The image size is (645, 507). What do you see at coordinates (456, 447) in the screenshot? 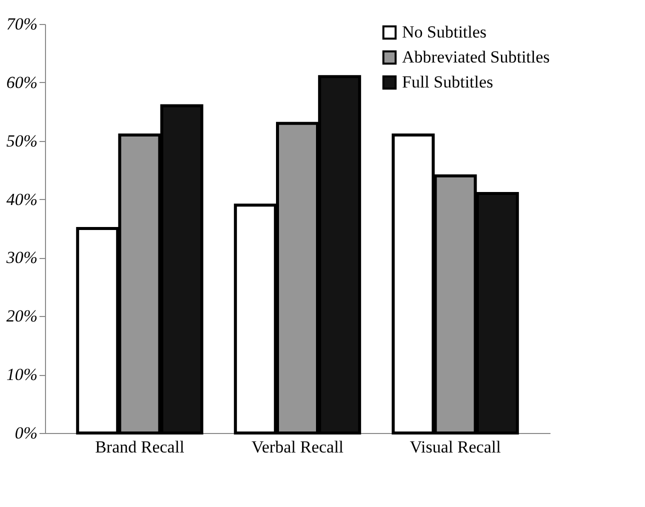
I see `x-tick-label: Visual Recall` at bounding box center [456, 447].